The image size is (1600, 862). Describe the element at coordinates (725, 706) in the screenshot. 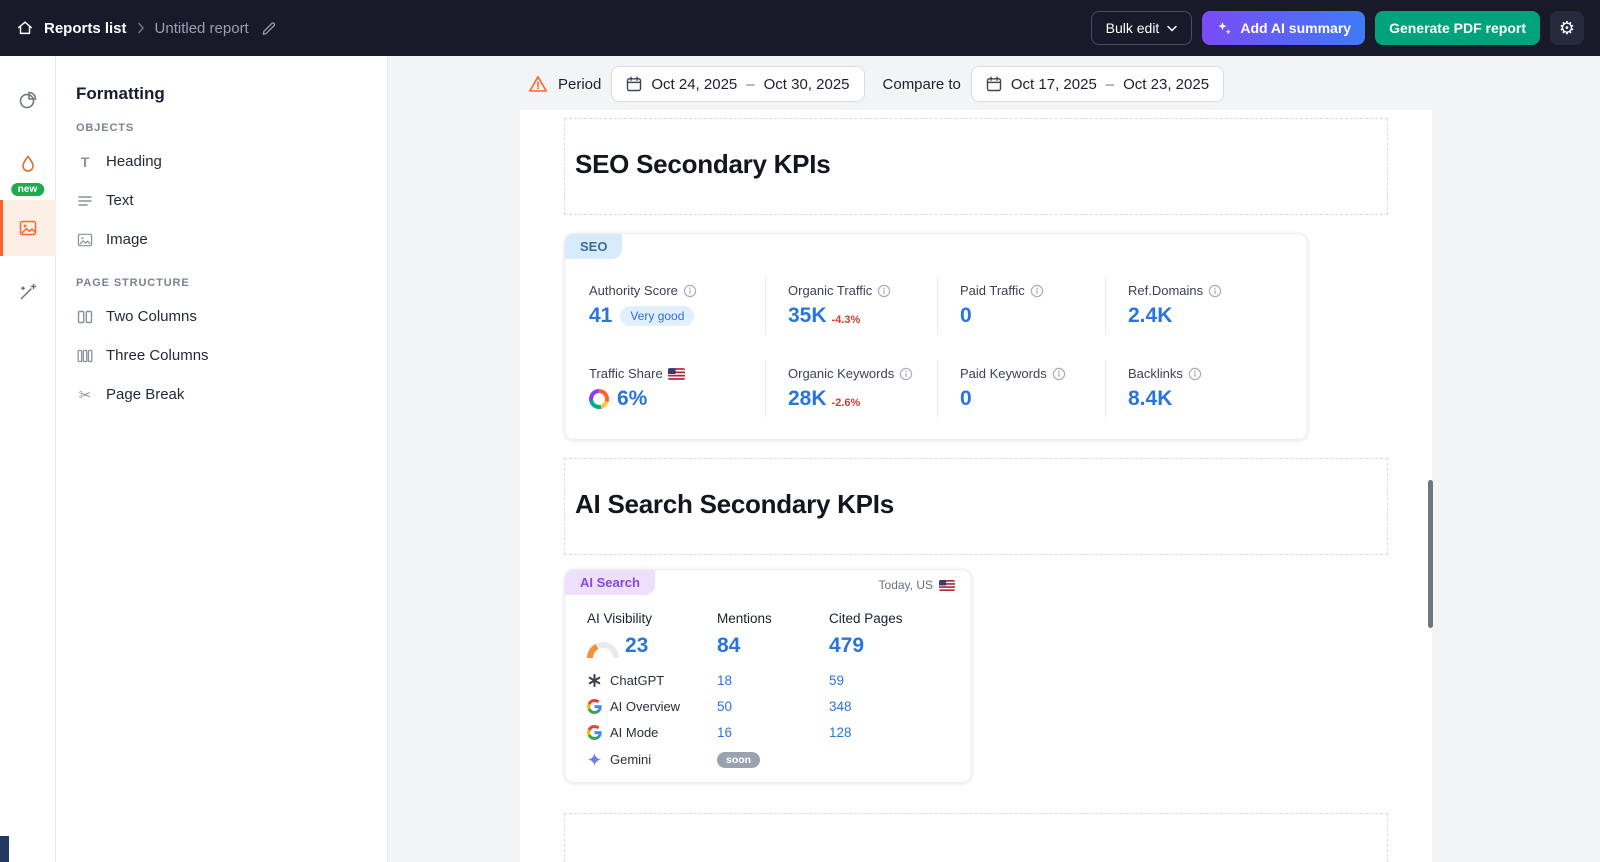

I see `ai-row-mentions: 50` at that location.